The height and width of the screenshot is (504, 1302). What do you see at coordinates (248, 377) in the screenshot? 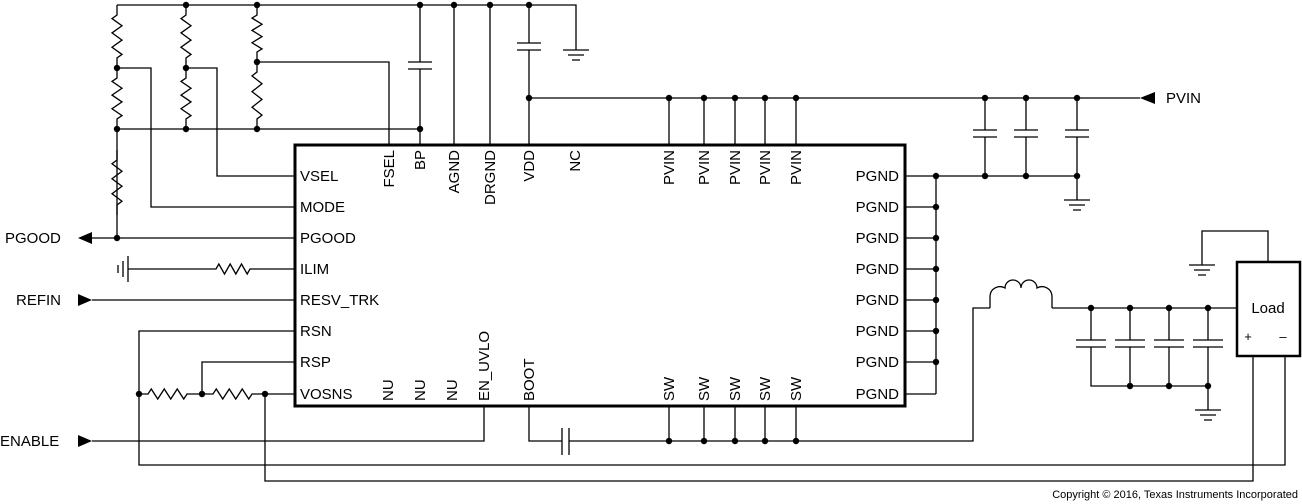
I see `wire-rsp` at bounding box center [248, 377].